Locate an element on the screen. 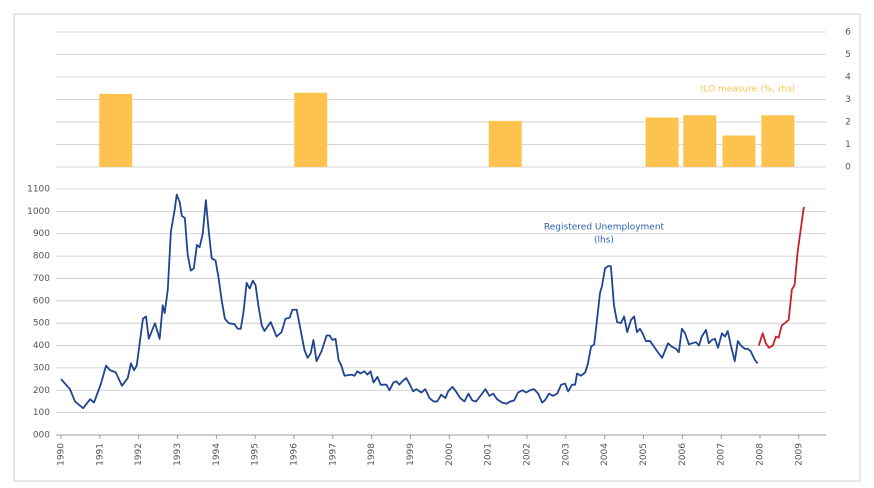 Image resolution: width=874 pixels, height=488 pixels. y2-tick-label: 5 is located at coordinates (848, 55).